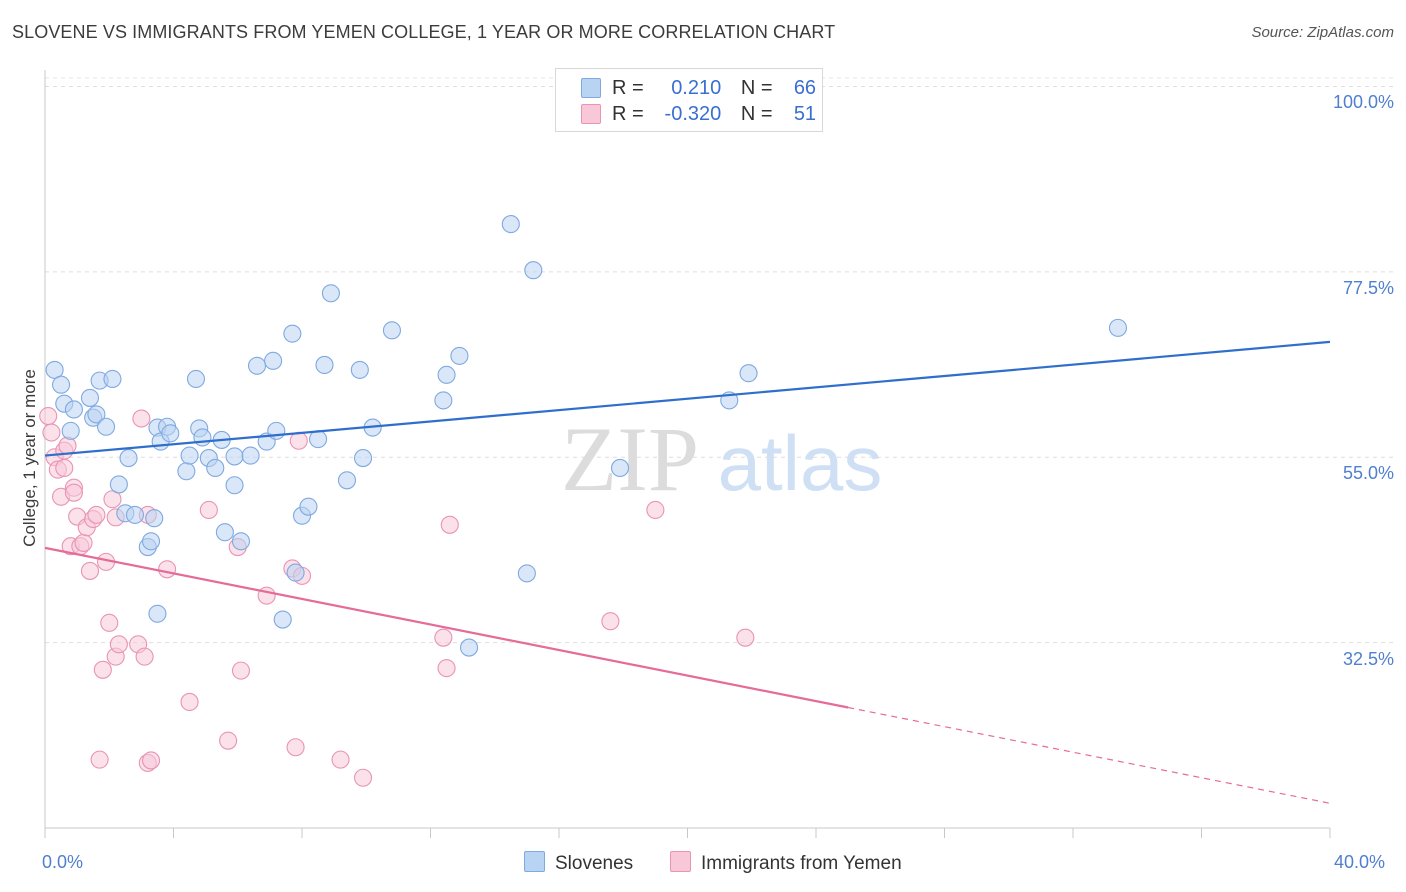 Image resolution: width=1406 pixels, height=892 pixels. Describe the element at coordinates (1360, 862) in the screenshot. I see `x-tick-max: 40.0%` at that location.